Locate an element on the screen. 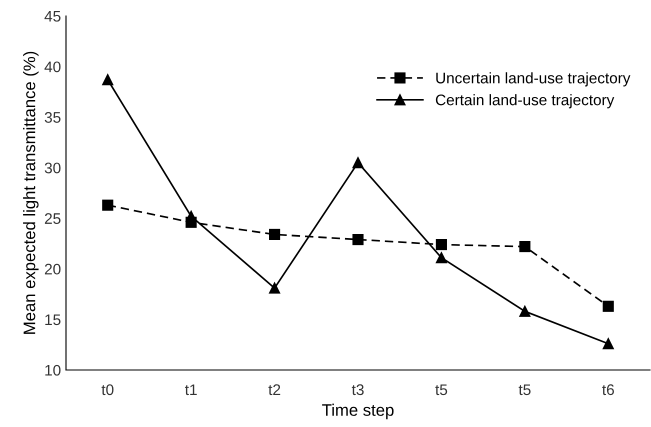  y-tick-label: 25 is located at coordinates (52, 218).